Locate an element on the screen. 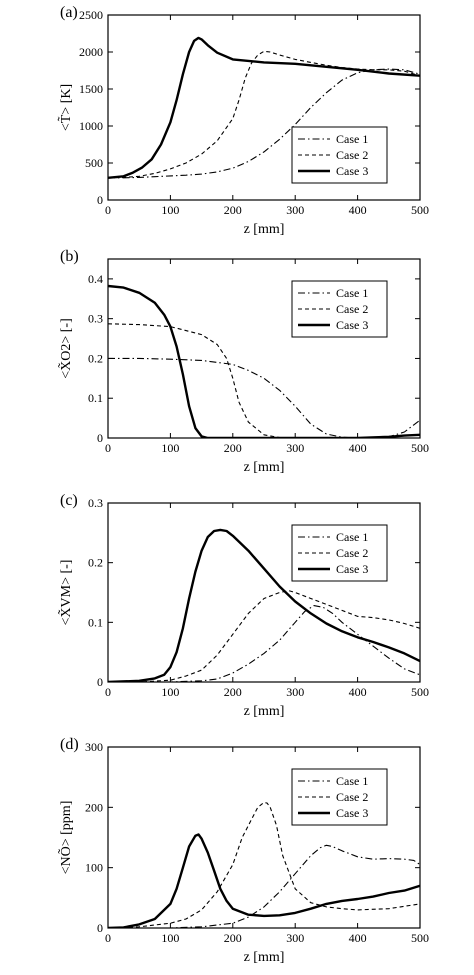  y-axis-label: <X̃O2> [-] is located at coordinates (65, 348).